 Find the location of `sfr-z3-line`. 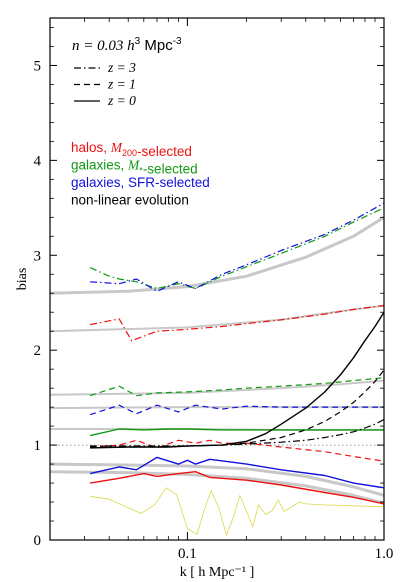

sfr-z3-line is located at coordinates (237, 247).